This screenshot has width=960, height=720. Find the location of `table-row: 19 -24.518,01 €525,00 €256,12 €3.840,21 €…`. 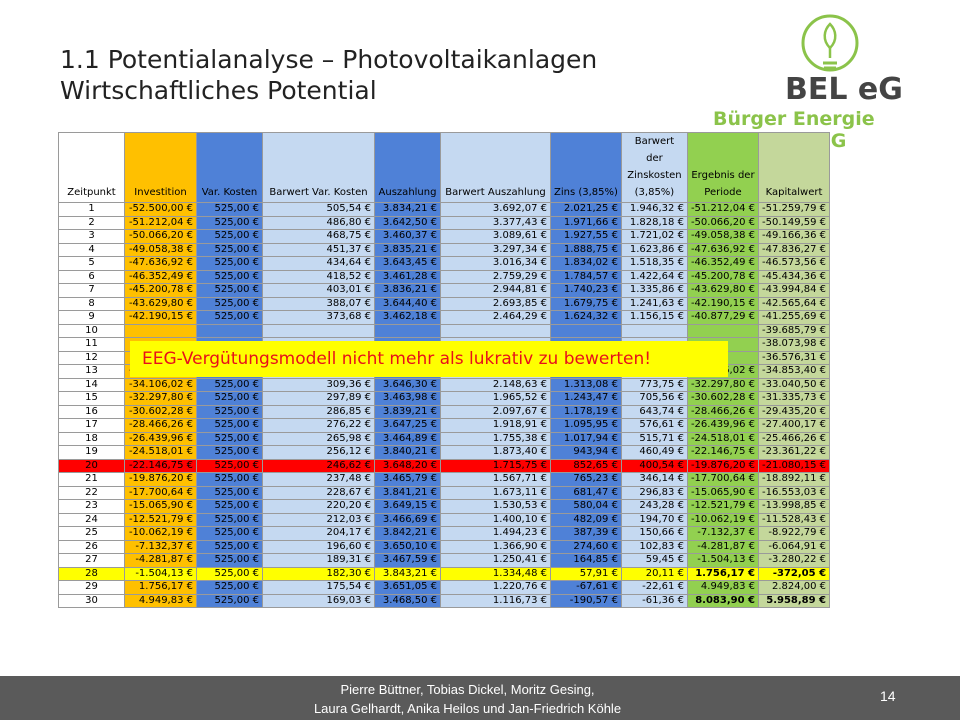

table-row: 19 -24.518,01 €525,00 €256,12 €3.840,21 €… is located at coordinates (444, 452).